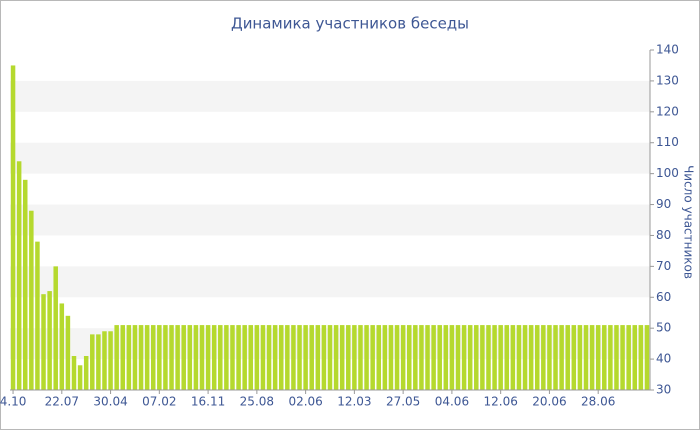 This screenshot has height=430, width=700. What do you see at coordinates (667, 173) in the screenshot?
I see `y-tick-label: 100` at bounding box center [667, 173].